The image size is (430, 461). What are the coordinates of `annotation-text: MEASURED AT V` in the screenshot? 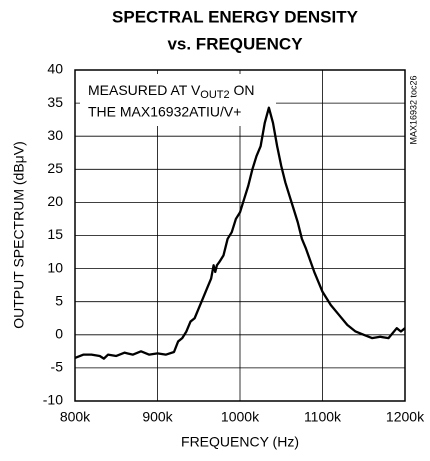 It's located at (144, 90).